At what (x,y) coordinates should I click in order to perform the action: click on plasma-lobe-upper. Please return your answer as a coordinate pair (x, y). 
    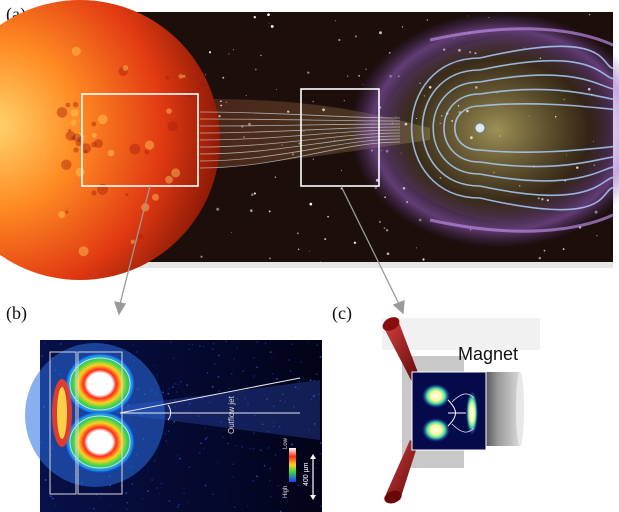
    Looking at the image, I should click on (100, 384).